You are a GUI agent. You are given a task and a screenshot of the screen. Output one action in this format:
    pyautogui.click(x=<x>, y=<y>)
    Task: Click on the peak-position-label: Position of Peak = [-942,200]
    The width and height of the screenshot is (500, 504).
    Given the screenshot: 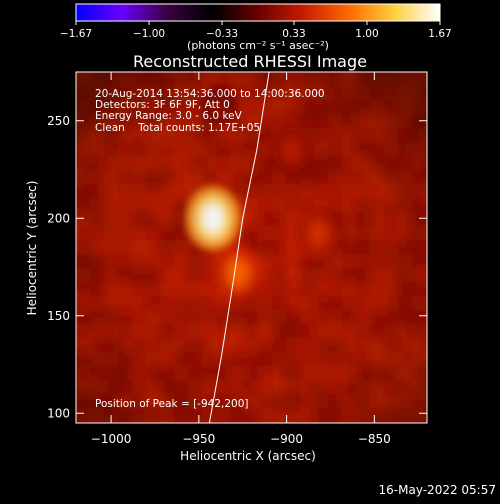 What is the action you would take?
    pyautogui.click(x=172, y=404)
    